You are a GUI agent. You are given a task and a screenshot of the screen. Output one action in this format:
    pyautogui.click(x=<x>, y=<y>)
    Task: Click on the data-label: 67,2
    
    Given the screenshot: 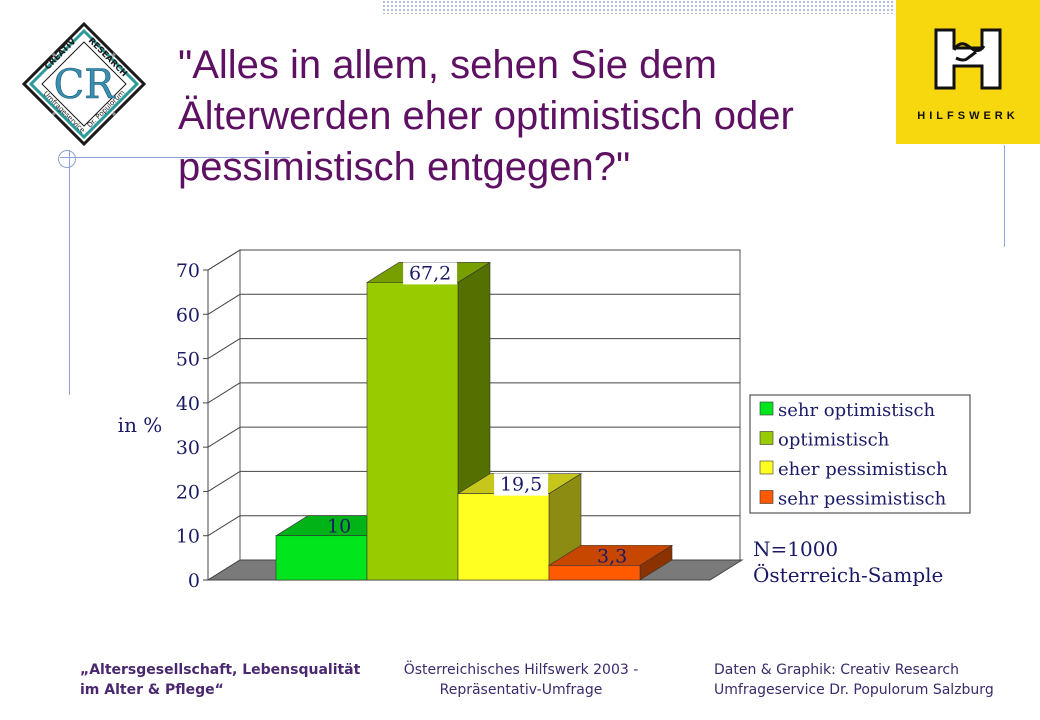 What is the action you would take?
    pyautogui.click(x=430, y=273)
    